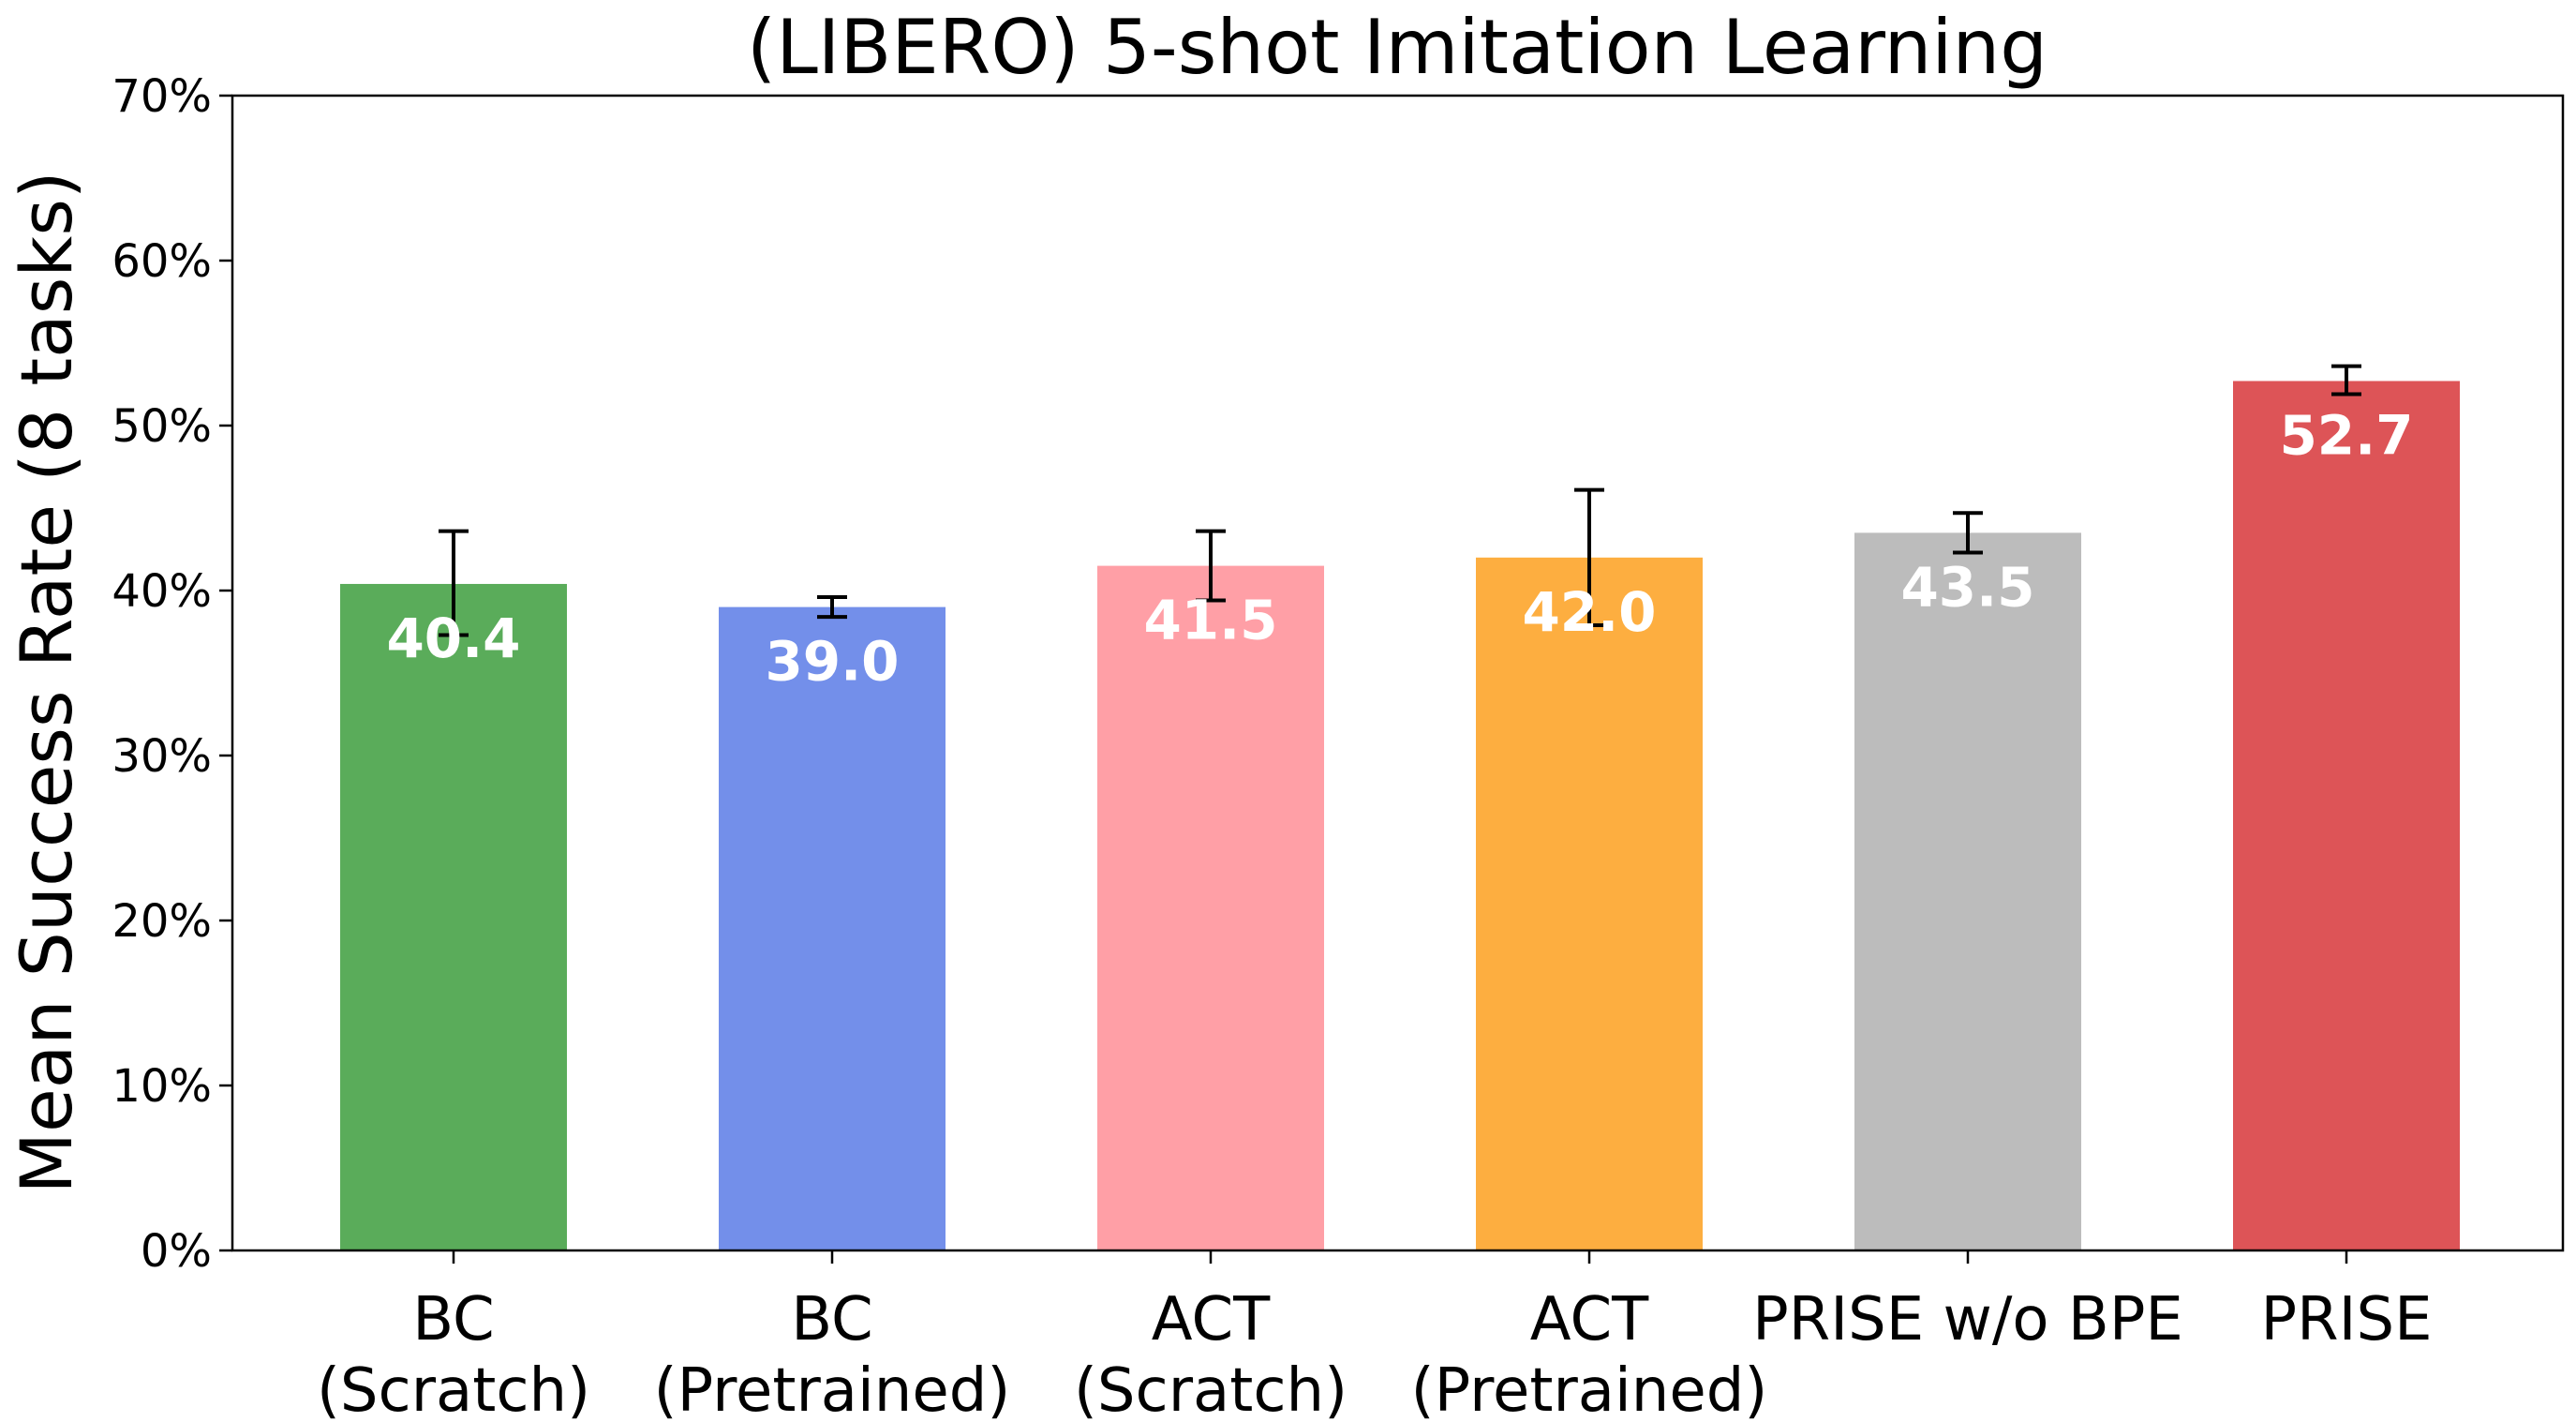 Image resolution: width=2576 pixels, height=1422 pixels. What do you see at coordinates (453, 1353) in the screenshot?
I see `x-category-label: BC (Scratch)` at bounding box center [453, 1353].